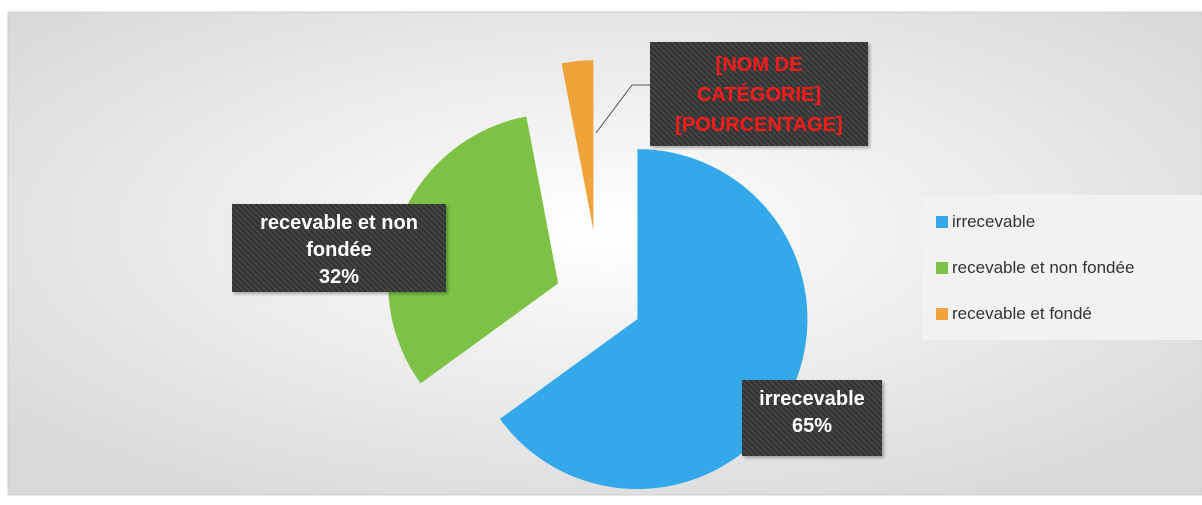 Image resolution: width=1202 pixels, height=505 pixels. I want to click on data-label-value: 65%, so click(812, 426).